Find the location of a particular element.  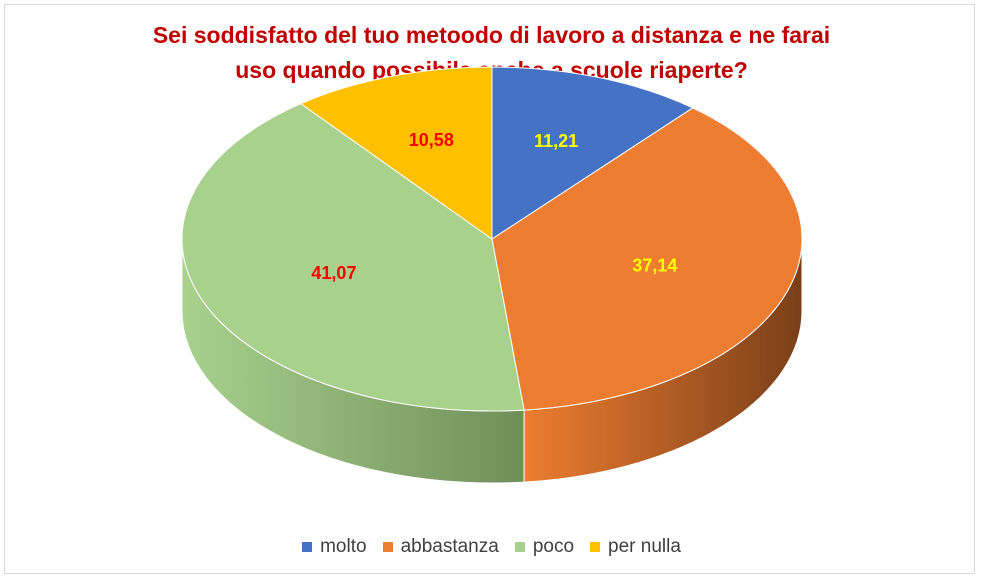

pie-data-labels: 11,21 37,14 41,07 10,58 is located at coordinates (494, 206).